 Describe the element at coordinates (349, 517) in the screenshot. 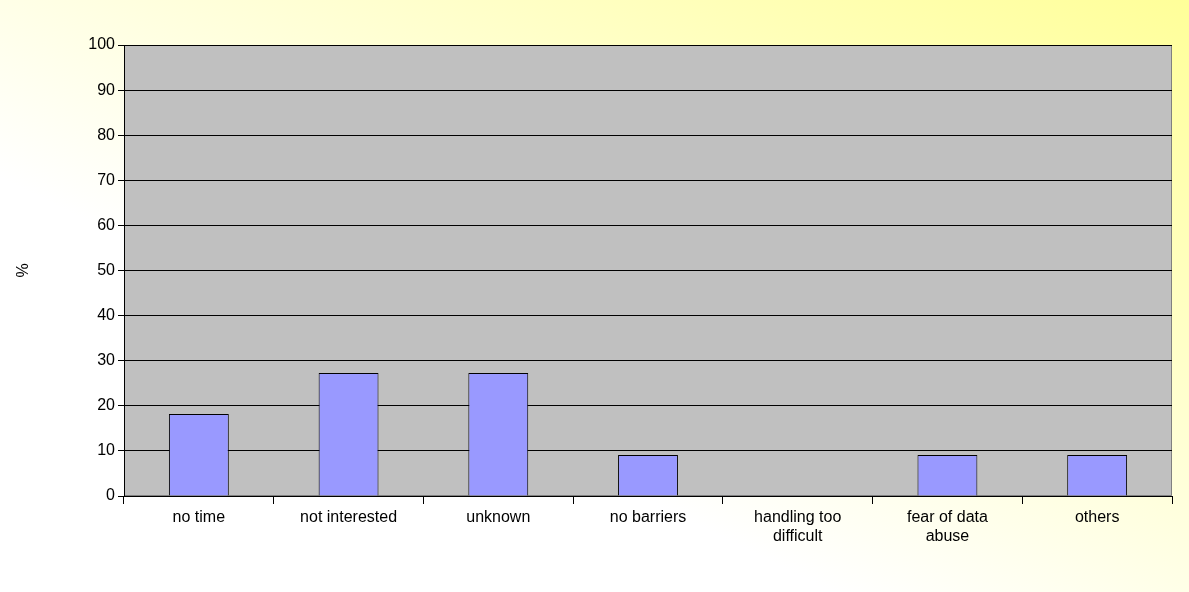

I see `x-tick-label: not interested` at that location.